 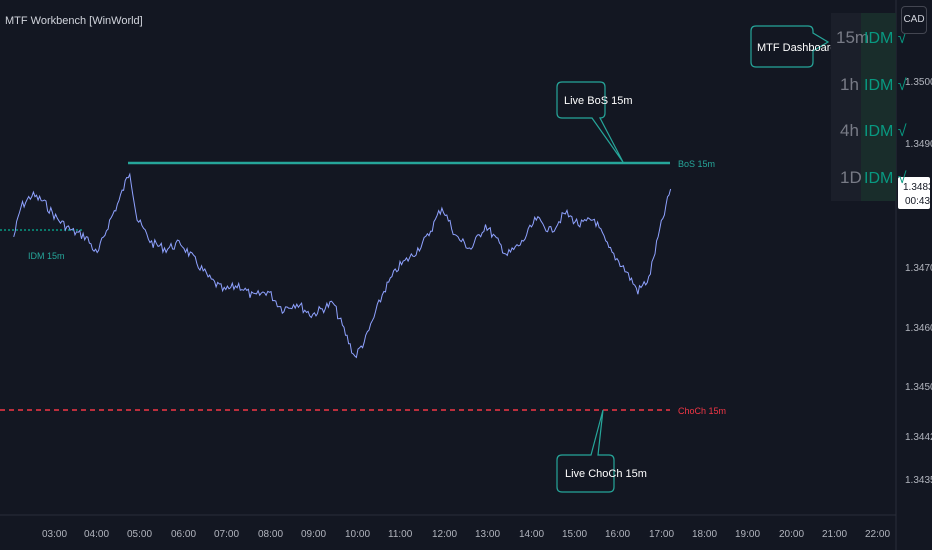 I want to click on price-tick: 1.34350, so click(x=918, y=480).